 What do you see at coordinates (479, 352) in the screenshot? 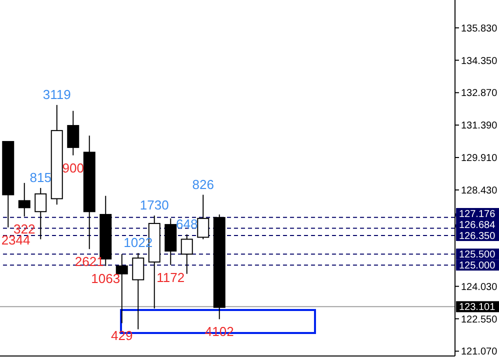
I see `y-tick-label: 121.070` at bounding box center [479, 352].